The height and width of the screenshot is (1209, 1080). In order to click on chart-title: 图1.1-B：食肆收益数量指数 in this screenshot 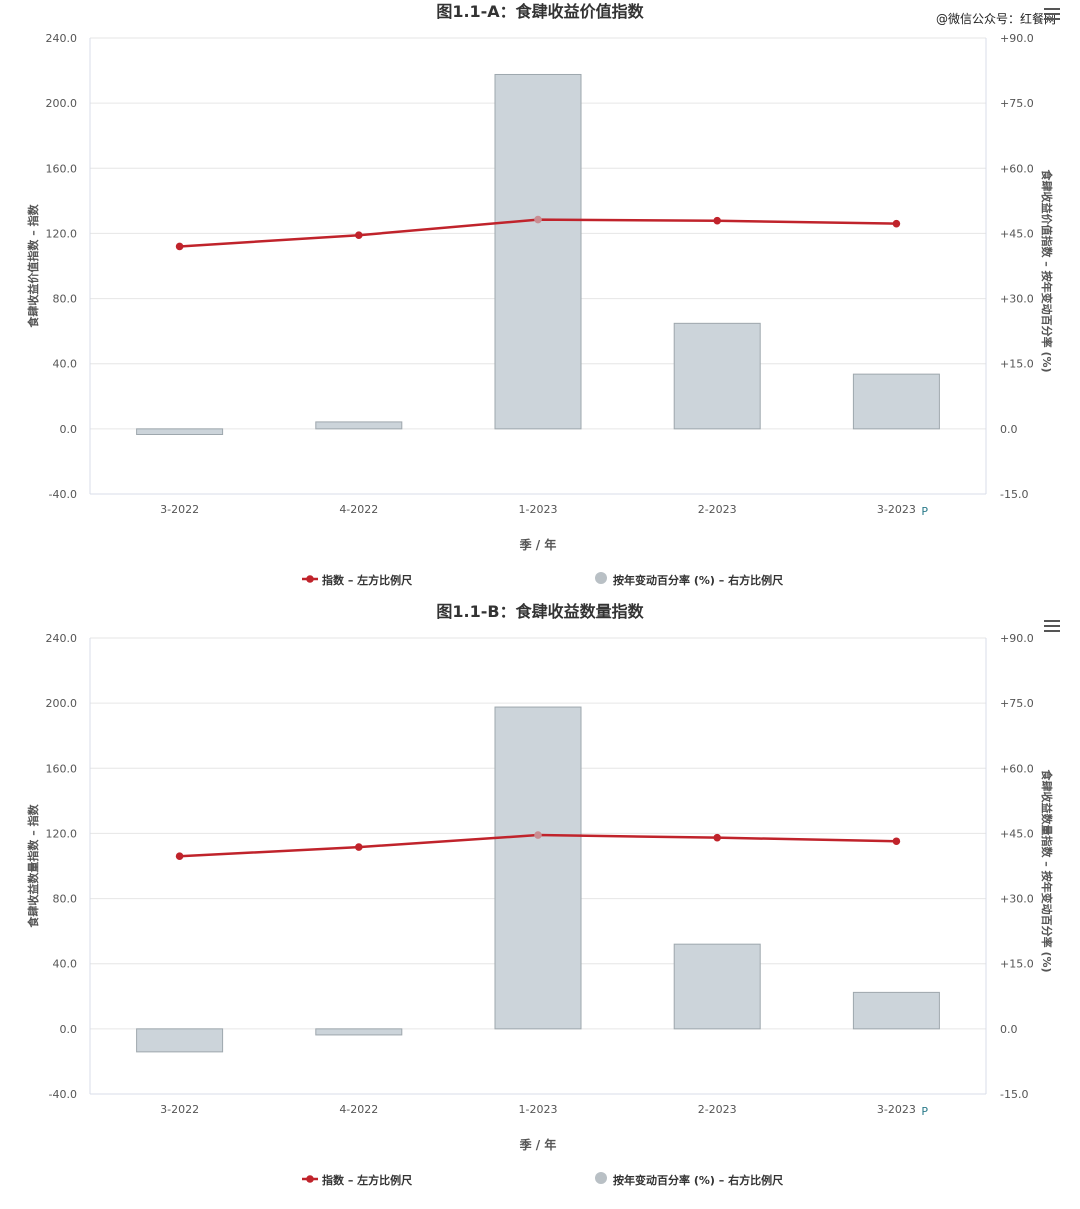, I will do `click(540, 611)`.